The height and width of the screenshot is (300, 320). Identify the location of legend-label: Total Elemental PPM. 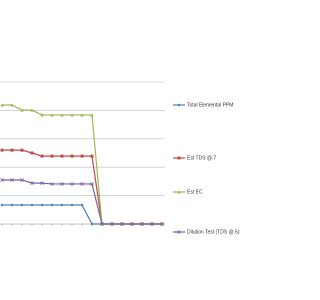
(210, 105).